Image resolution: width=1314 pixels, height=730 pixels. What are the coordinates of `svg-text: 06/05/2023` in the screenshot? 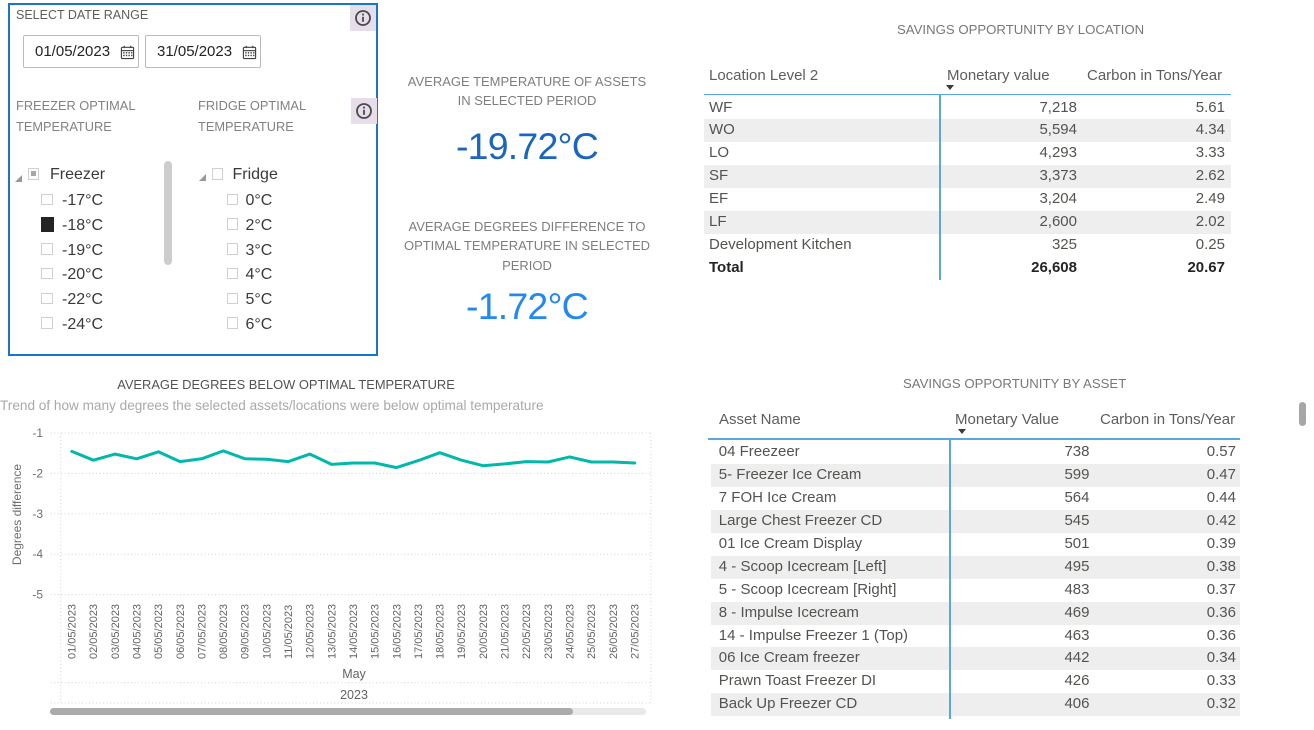 It's located at (181, 631).